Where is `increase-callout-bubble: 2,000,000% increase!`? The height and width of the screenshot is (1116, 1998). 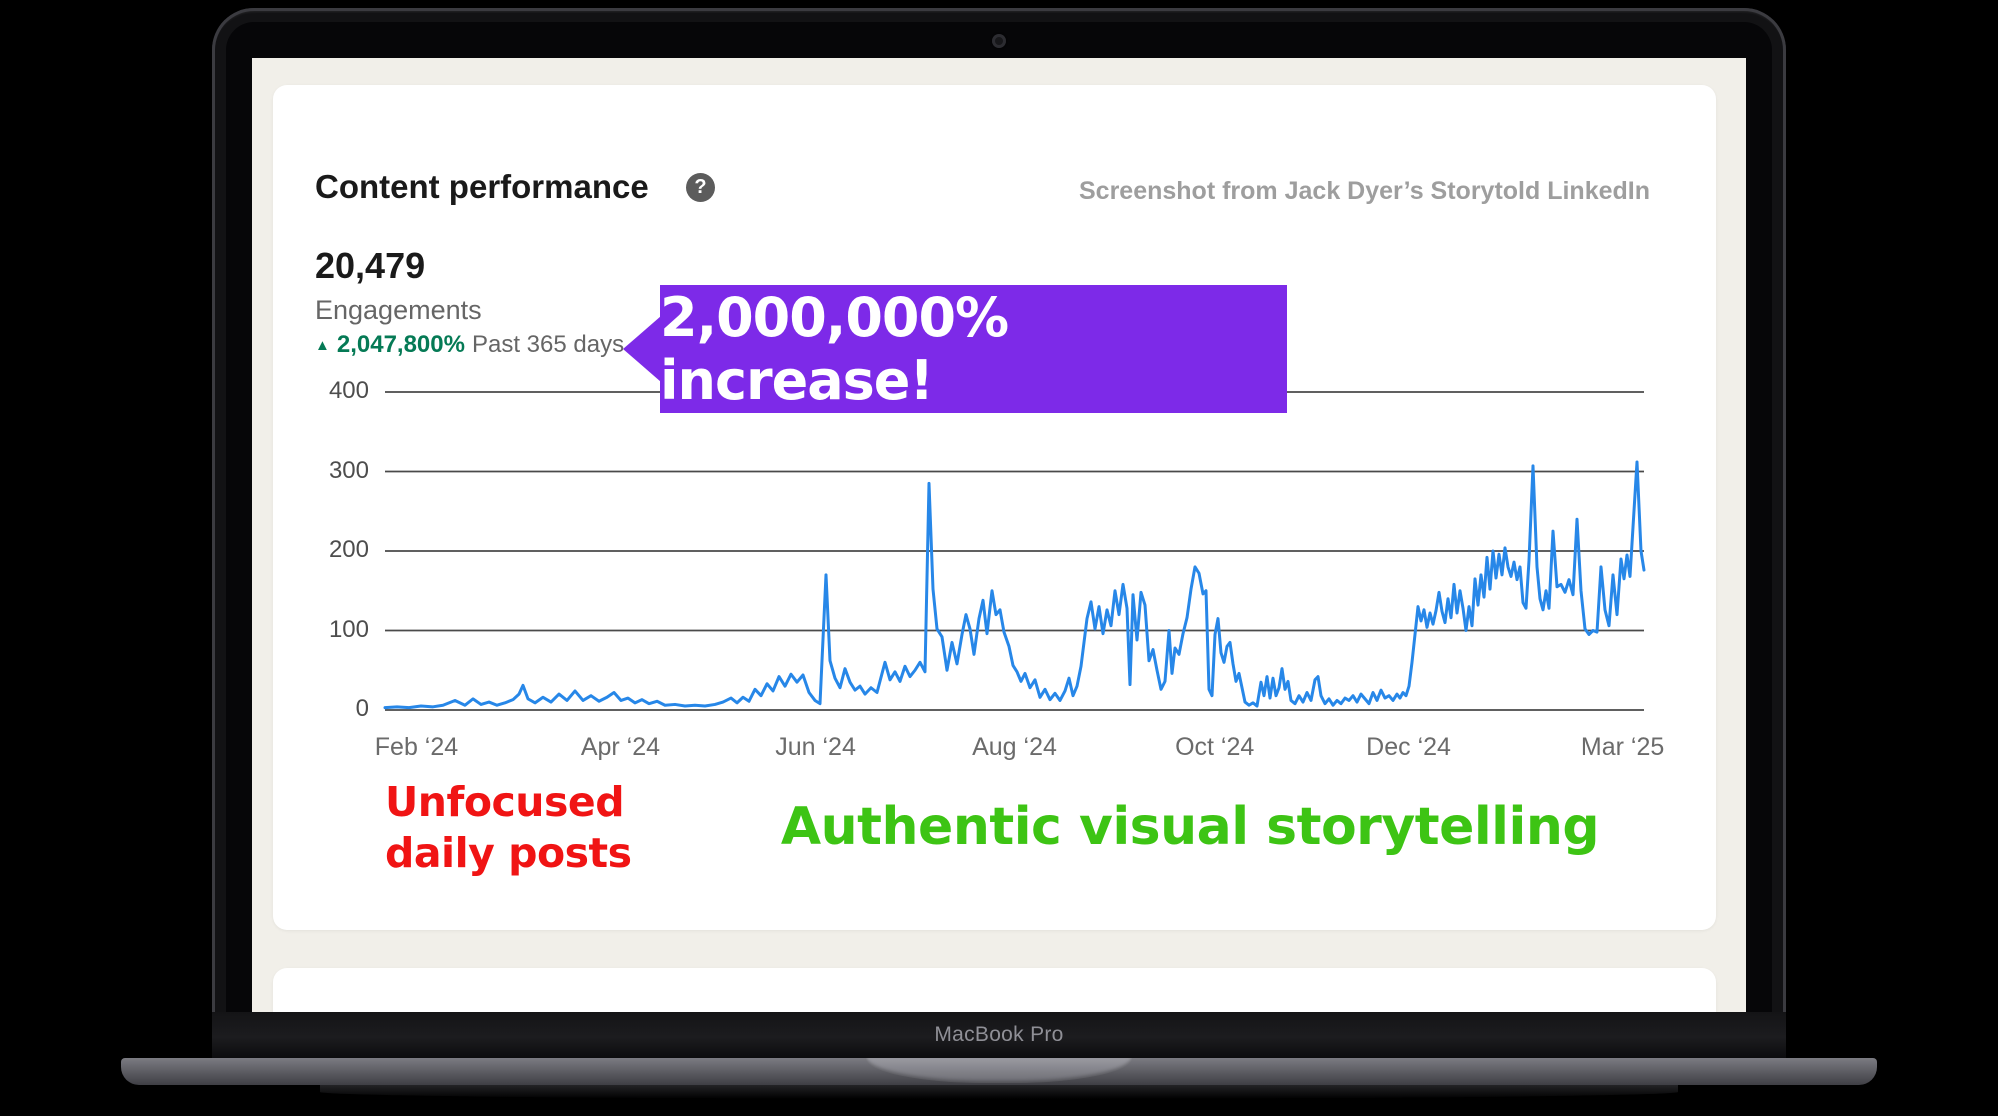 increase-callout-bubble: 2,000,000% increase! is located at coordinates (955, 349).